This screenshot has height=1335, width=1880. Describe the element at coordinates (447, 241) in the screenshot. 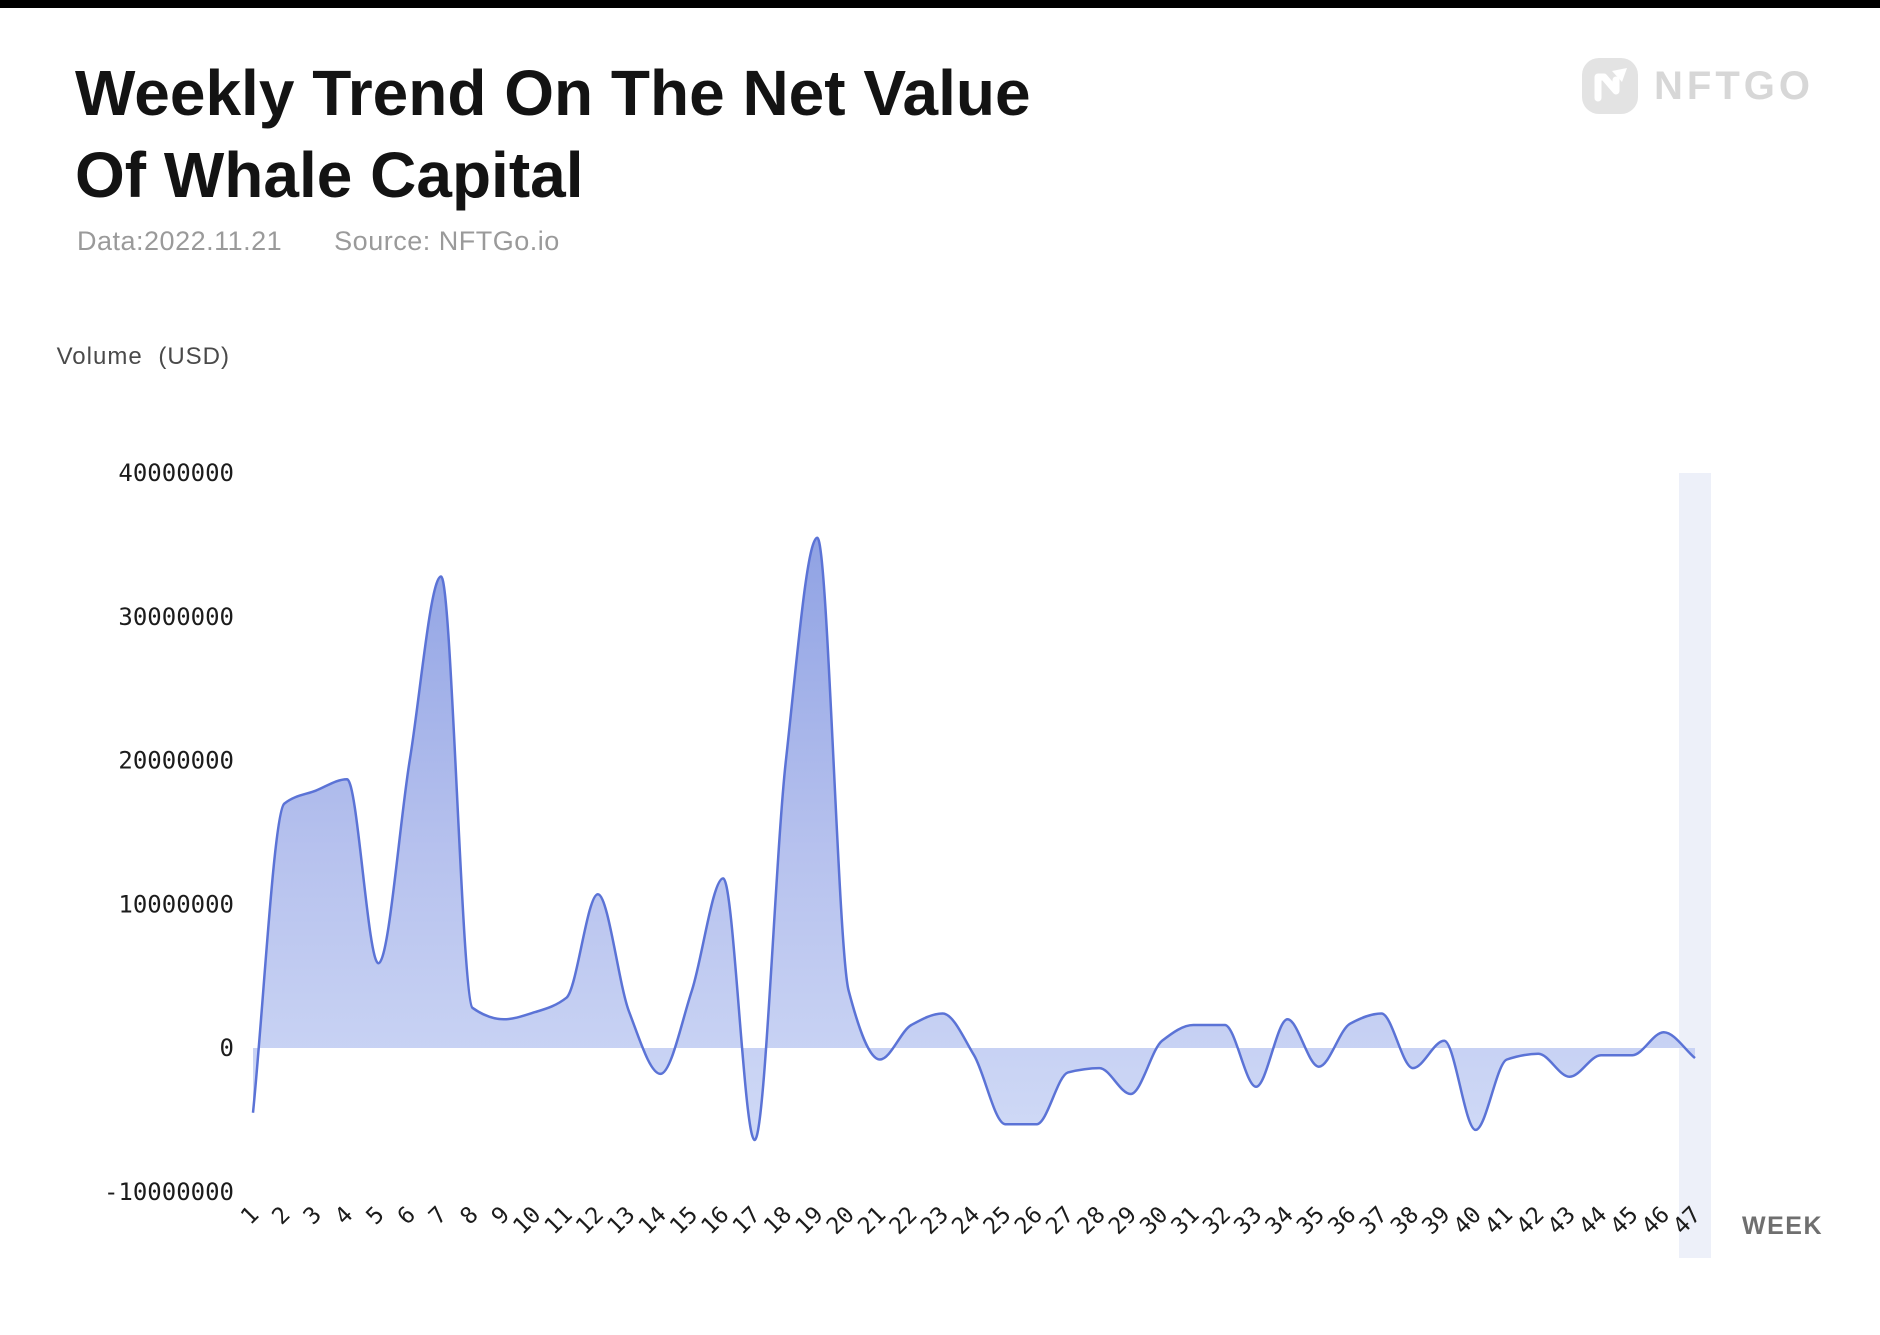

I see `source-label: Source: NFTGo.io` at that location.